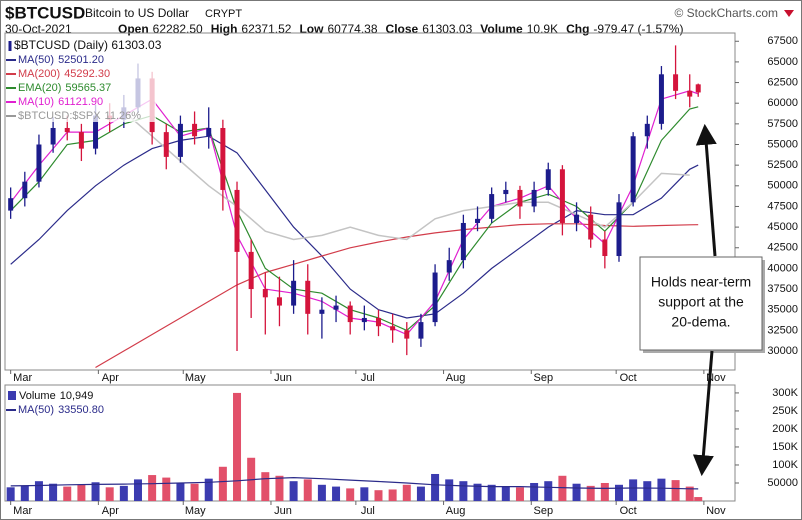 The height and width of the screenshot is (520, 802). I want to click on annotation-box, so click(701, 303).